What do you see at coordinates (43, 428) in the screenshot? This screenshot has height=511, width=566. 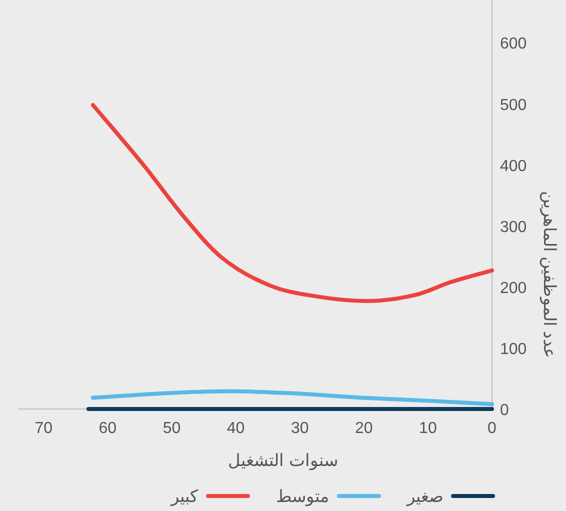 I see `x-tick-label: 70` at bounding box center [43, 428].